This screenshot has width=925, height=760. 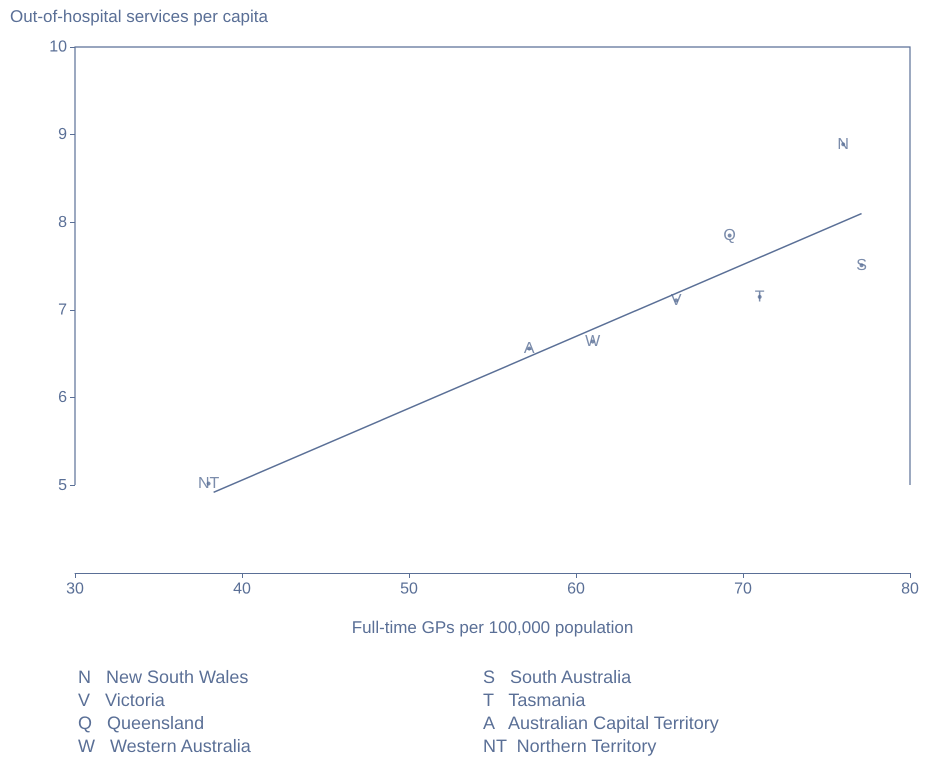 What do you see at coordinates (910, 589) in the screenshot?
I see `x-tick-label: 80` at bounding box center [910, 589].